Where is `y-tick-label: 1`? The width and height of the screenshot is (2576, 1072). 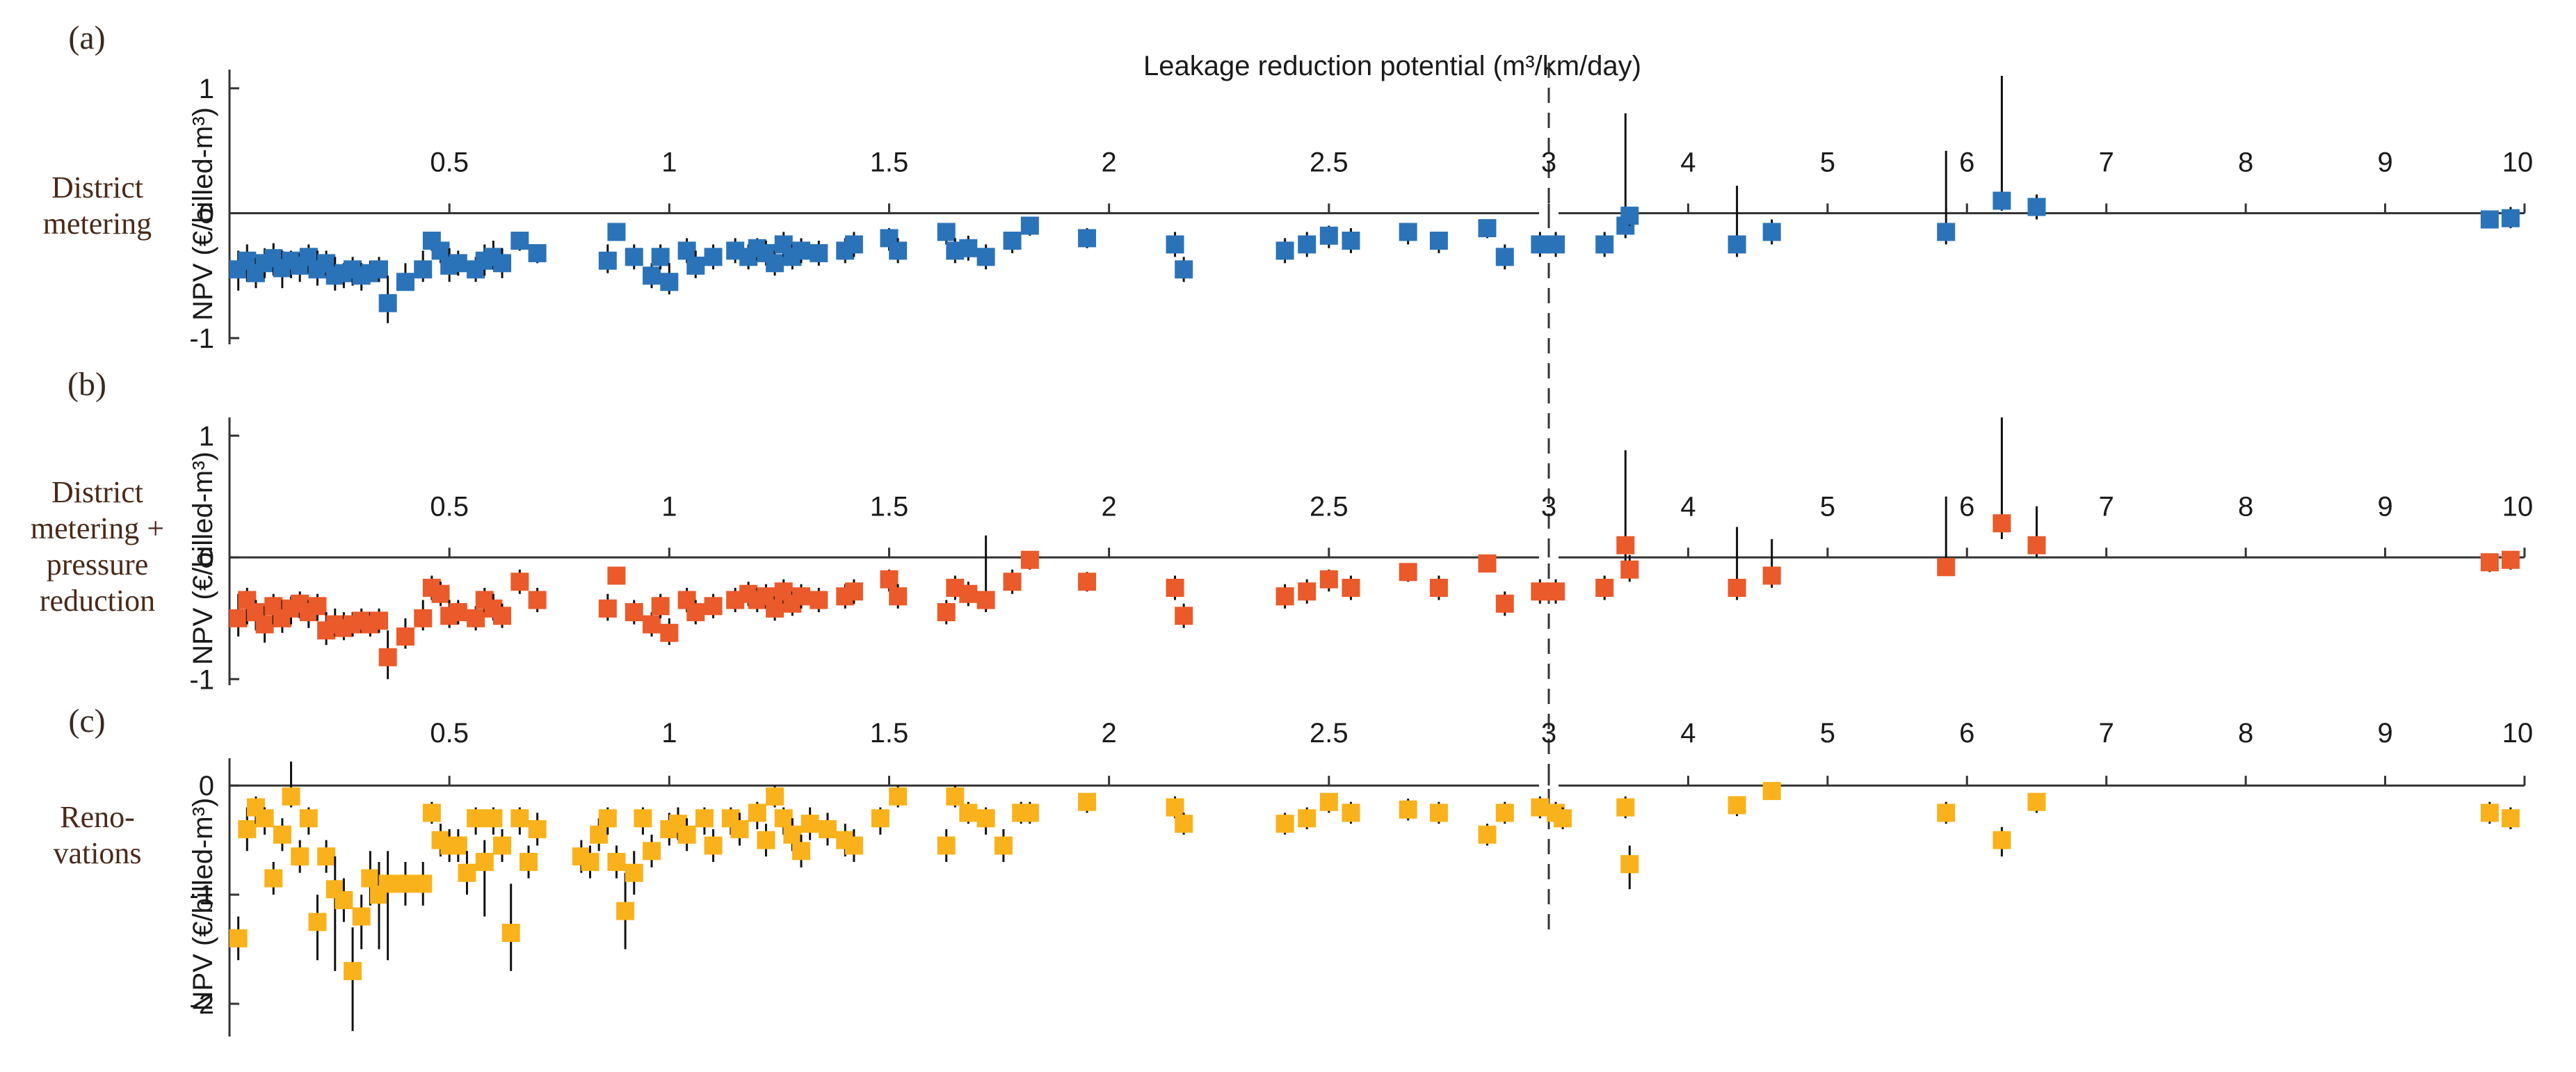
y-tick-label: 1 is located at coordinates (207, 436).